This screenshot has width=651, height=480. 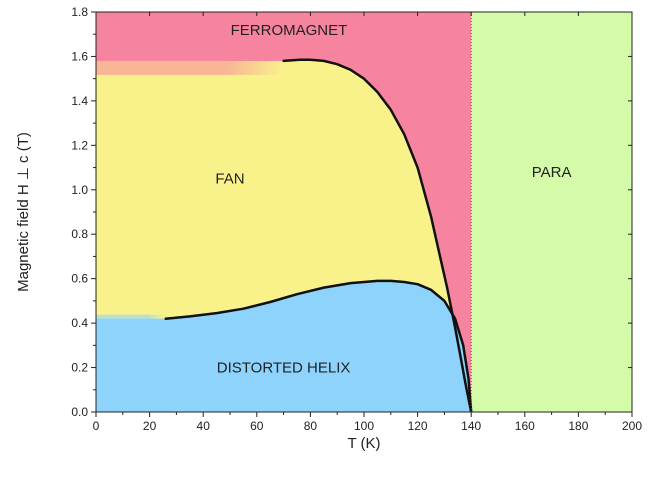 What do you see at coordinates (311, 426) in the screenshot?
I see `x-tick-label: 80` at bounding box center [311, 426].